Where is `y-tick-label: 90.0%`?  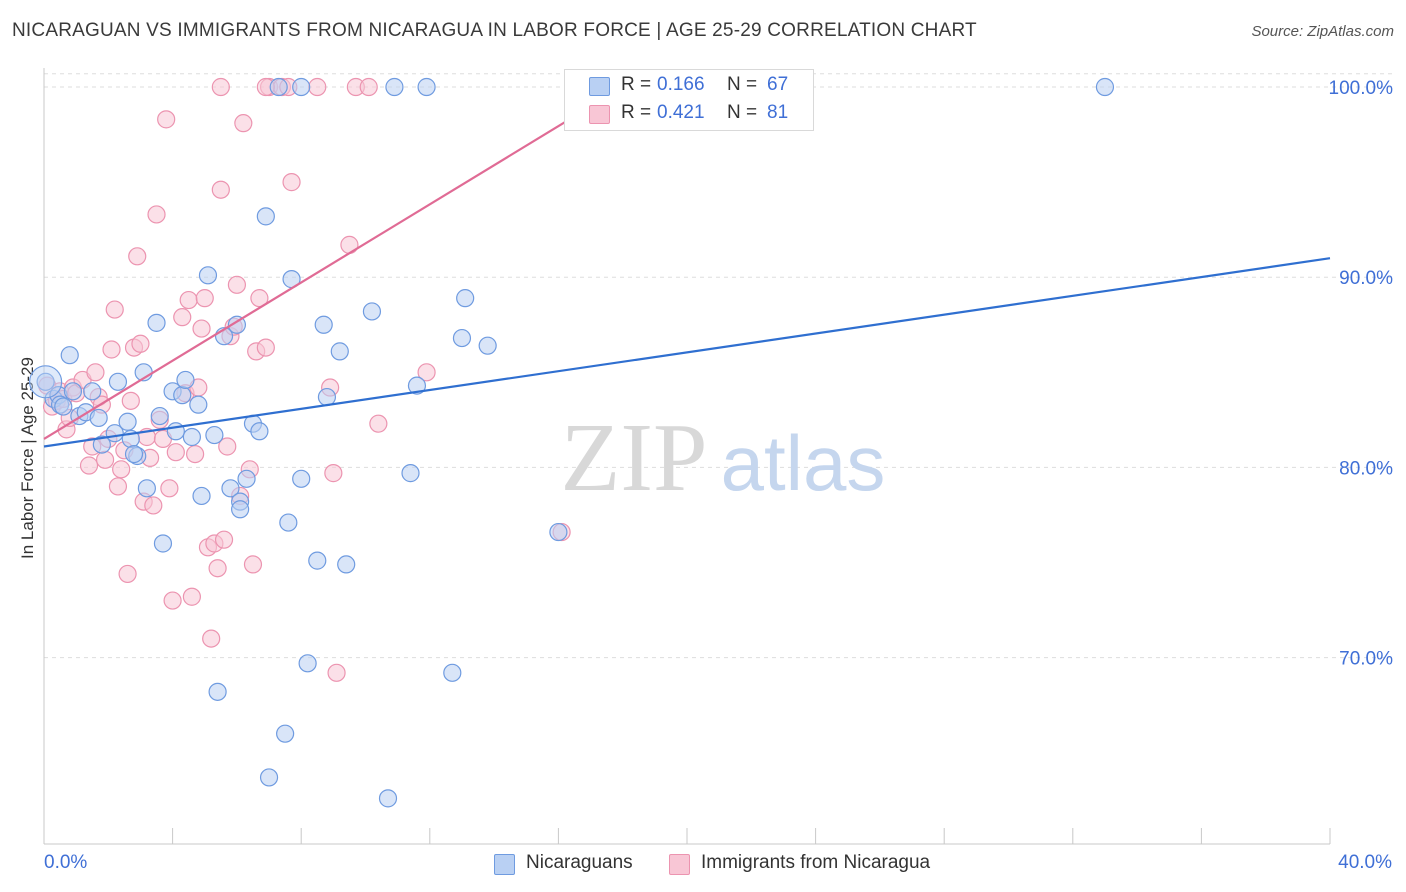 y-tick-label: 90.0% is located at coordinates (1366, 278).